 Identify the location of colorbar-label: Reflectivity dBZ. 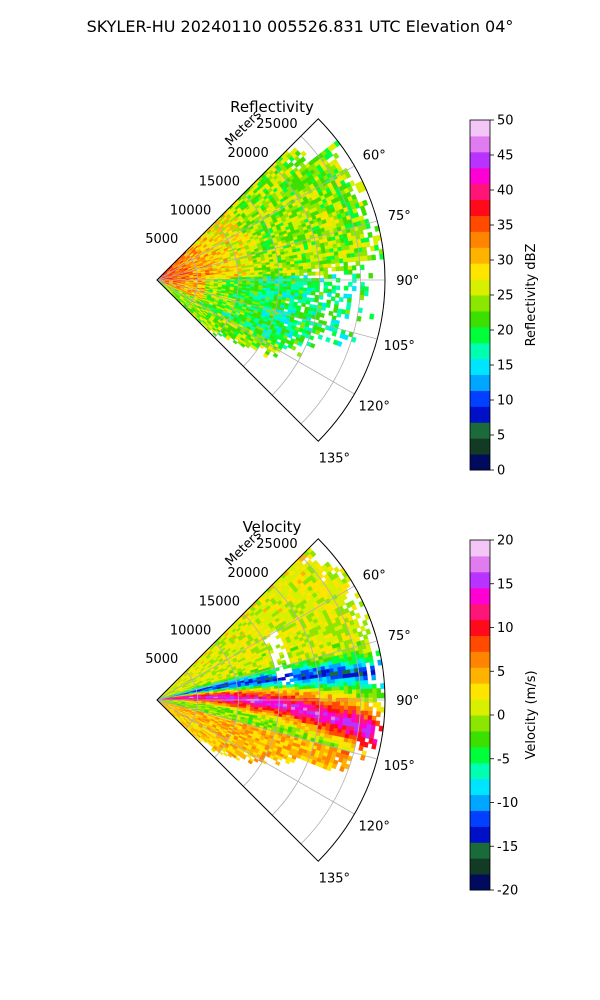
(531, 295).